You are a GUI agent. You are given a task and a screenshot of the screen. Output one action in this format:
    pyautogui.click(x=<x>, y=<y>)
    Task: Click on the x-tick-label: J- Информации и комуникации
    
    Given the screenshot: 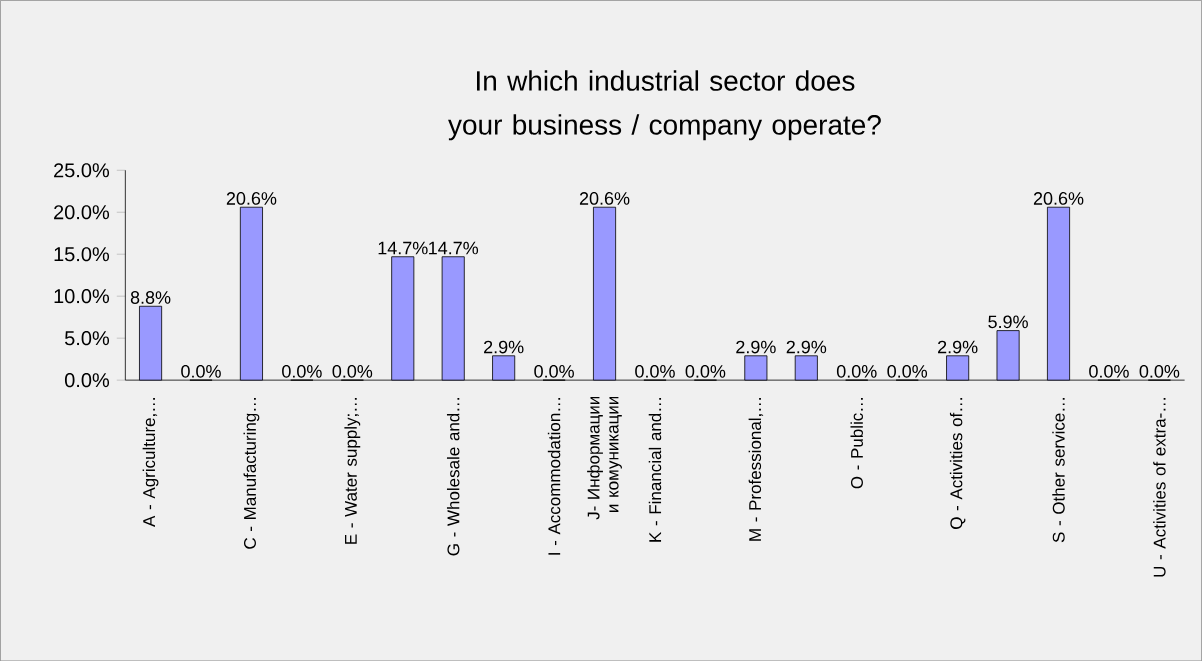 What is the action you would take?
    pyautogui.click(x=604, y=458)
    